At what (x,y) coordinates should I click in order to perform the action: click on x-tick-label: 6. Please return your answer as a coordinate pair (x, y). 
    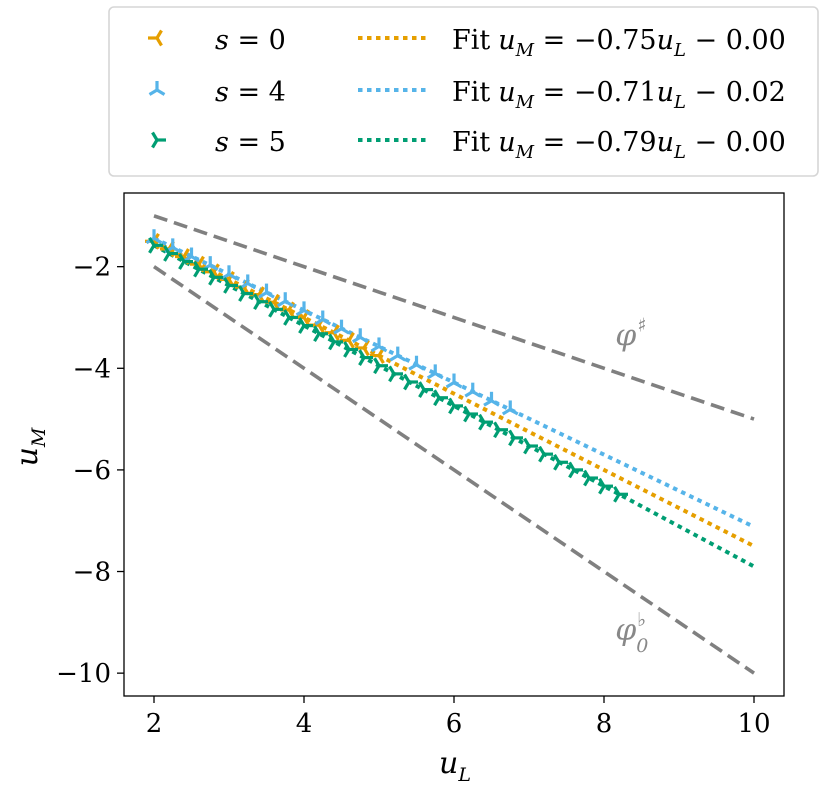
    Looking at the image, I should click on (454, 724).